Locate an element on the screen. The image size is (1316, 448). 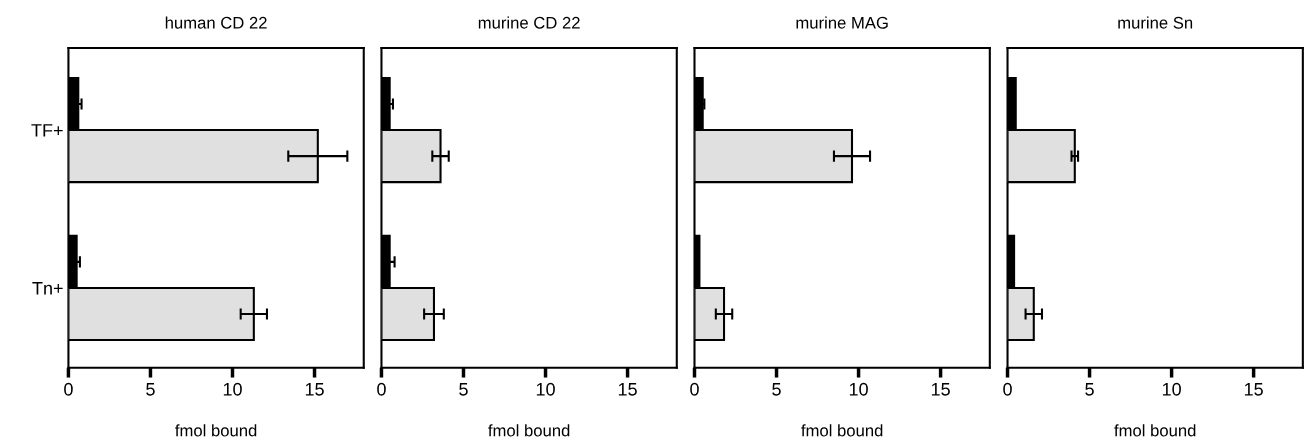
chart-title: human CD 22 is located at coordinates (216, 22).